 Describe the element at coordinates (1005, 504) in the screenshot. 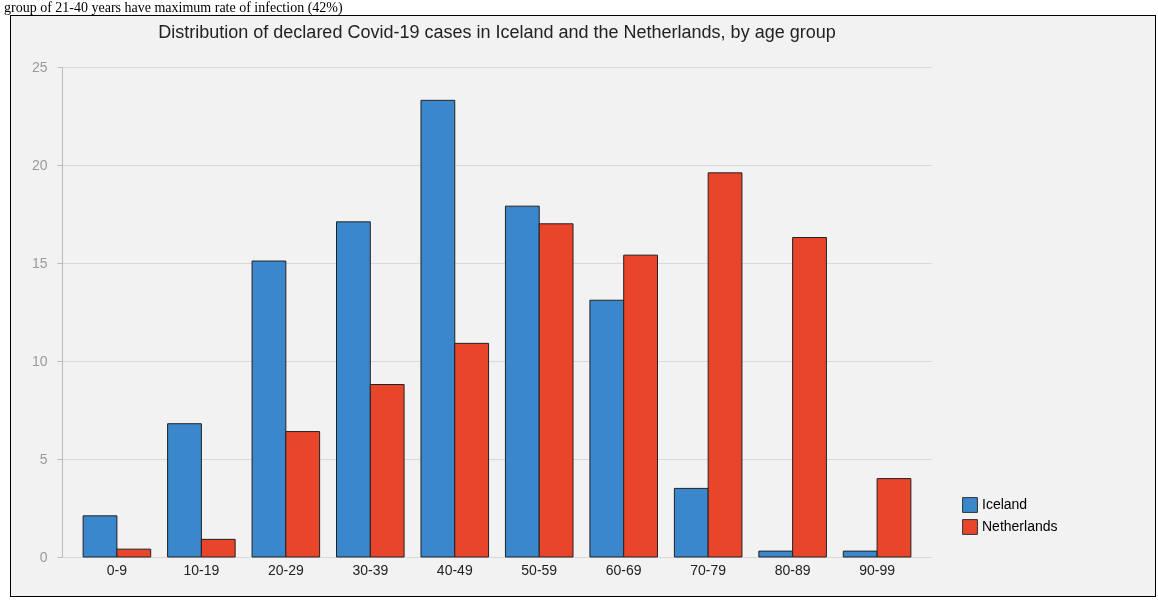

I see `legend-label: Iceland` at that location.